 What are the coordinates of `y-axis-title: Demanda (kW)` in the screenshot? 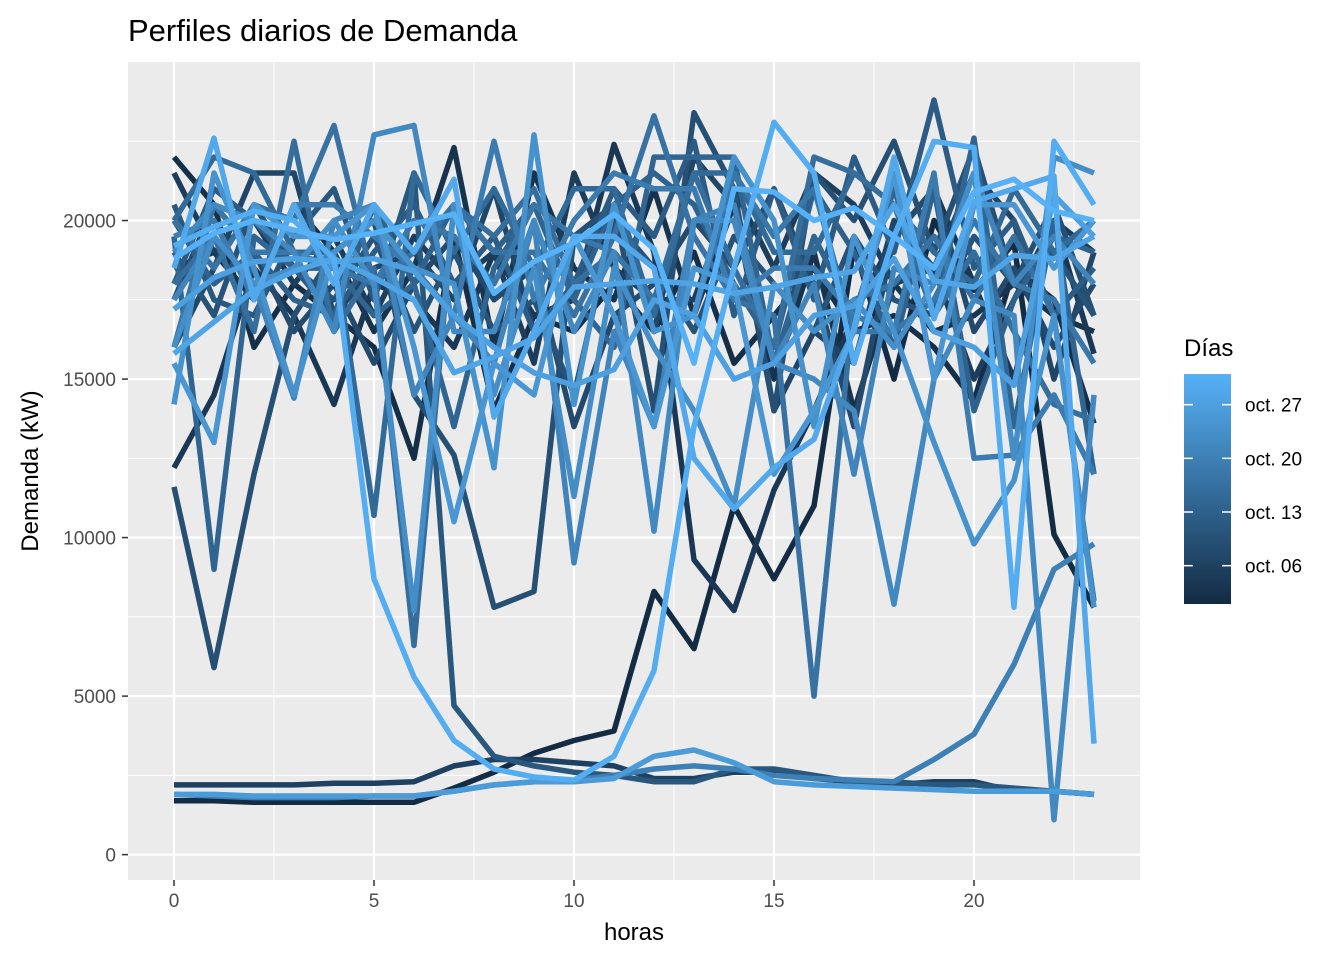 It's located at (30, 470).